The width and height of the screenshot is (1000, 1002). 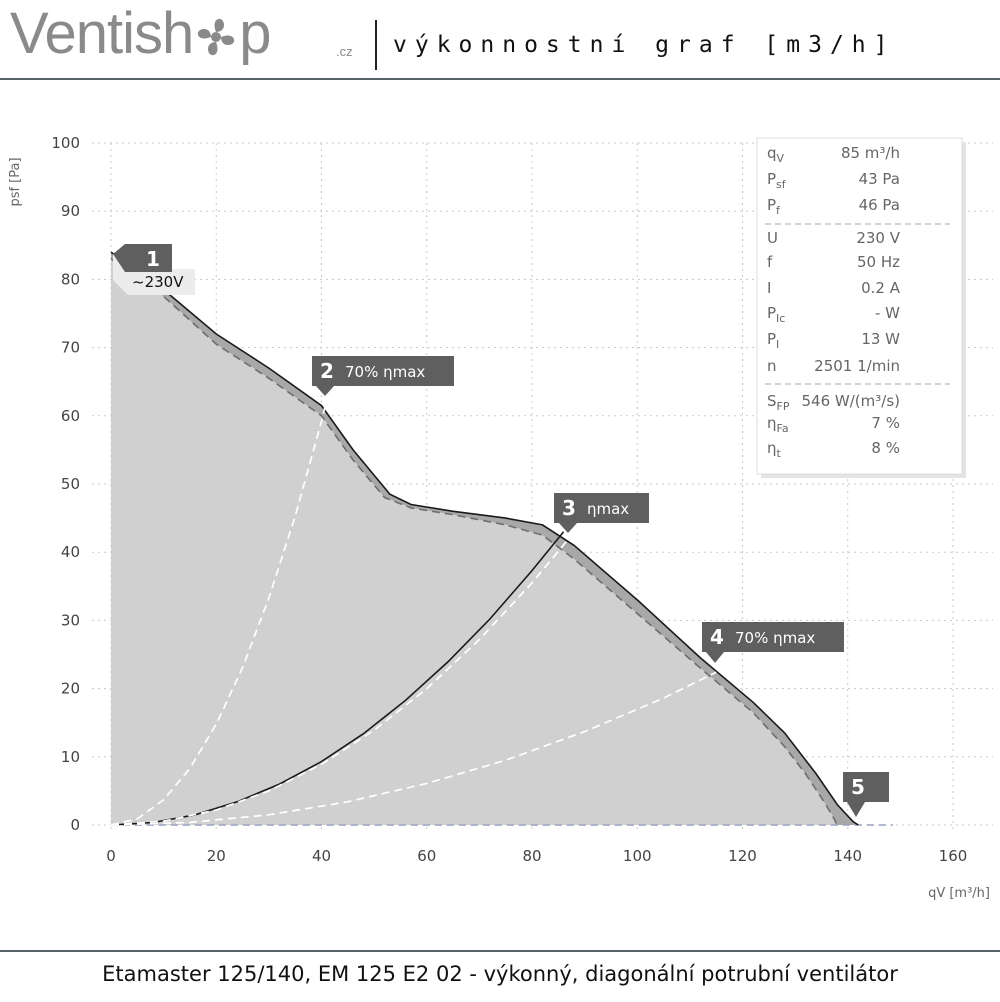 I want to click on header: Ventish p .cz výkonnostní graf [m3/h], so click(x=500, y=40).